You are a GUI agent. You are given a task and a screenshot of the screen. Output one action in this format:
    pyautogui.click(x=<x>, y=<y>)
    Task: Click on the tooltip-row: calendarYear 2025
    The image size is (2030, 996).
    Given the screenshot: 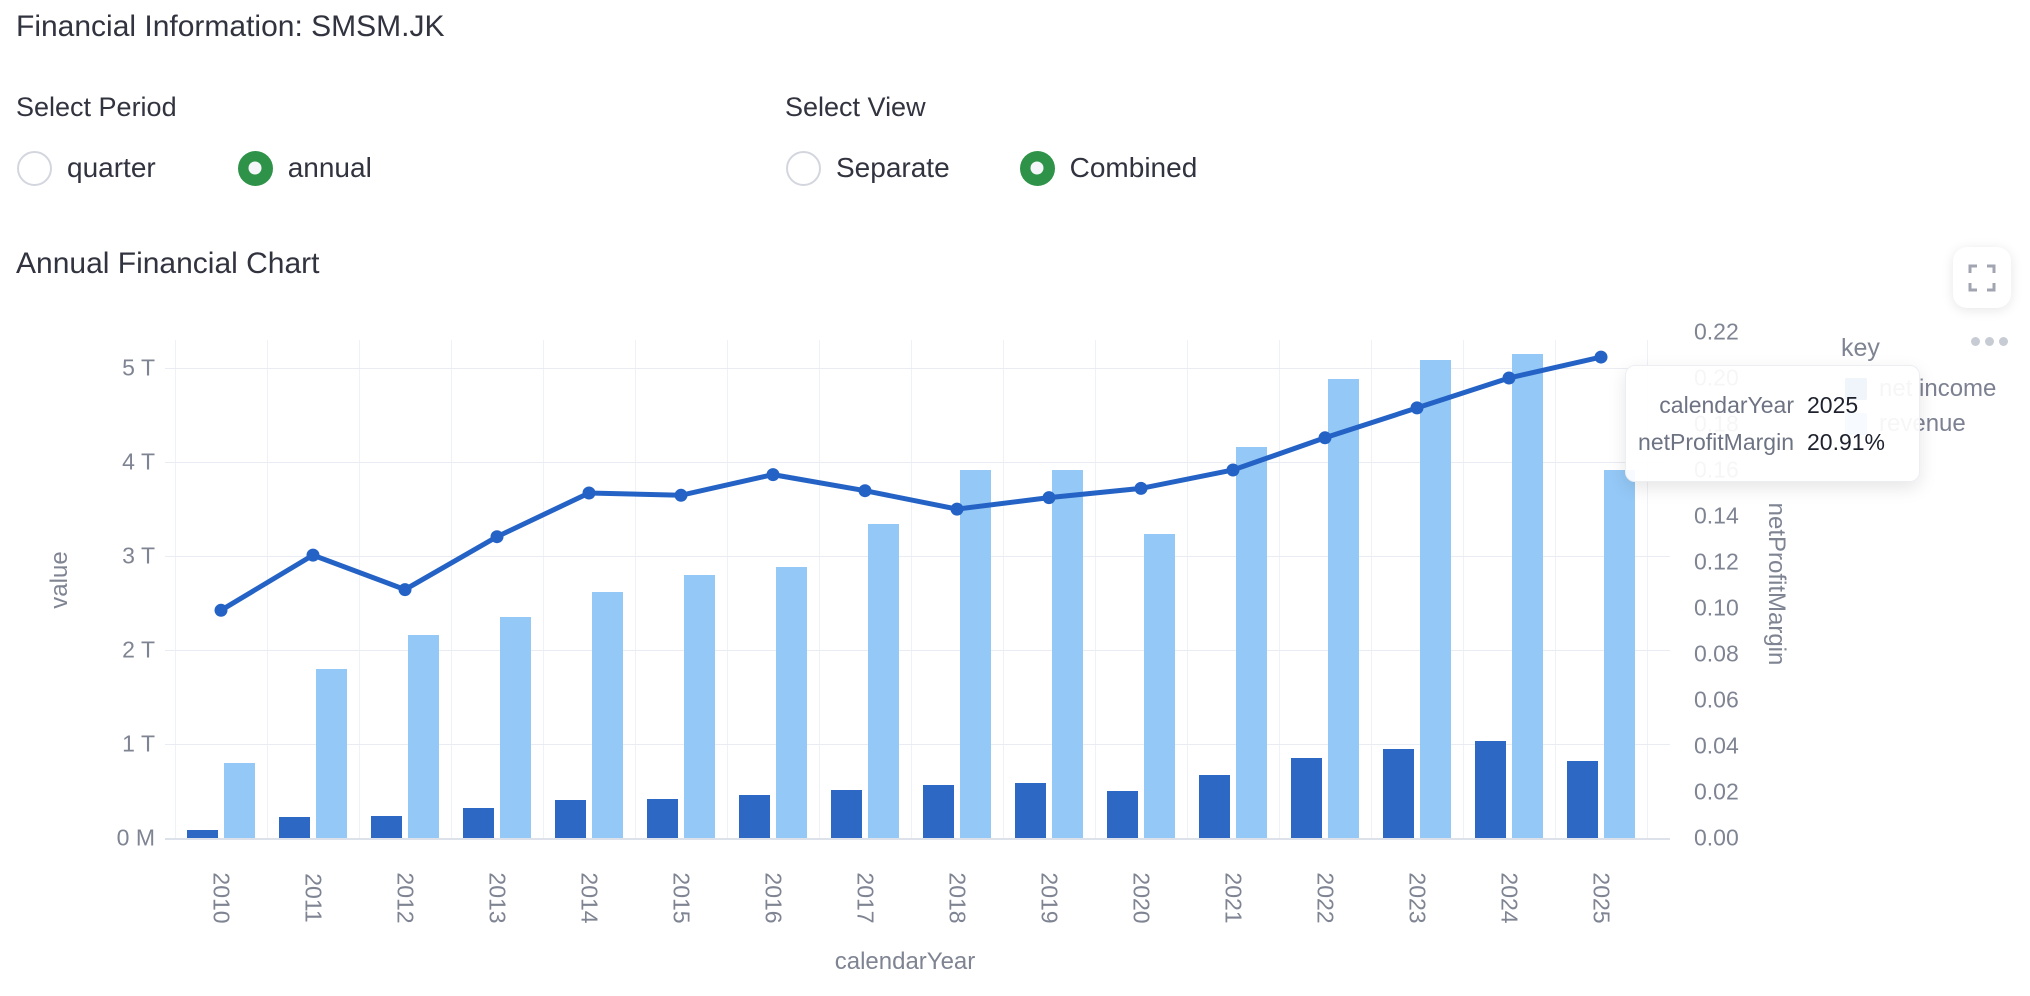 What is the action you would take?
    pyautogui.click(x=1772, y=405)
    